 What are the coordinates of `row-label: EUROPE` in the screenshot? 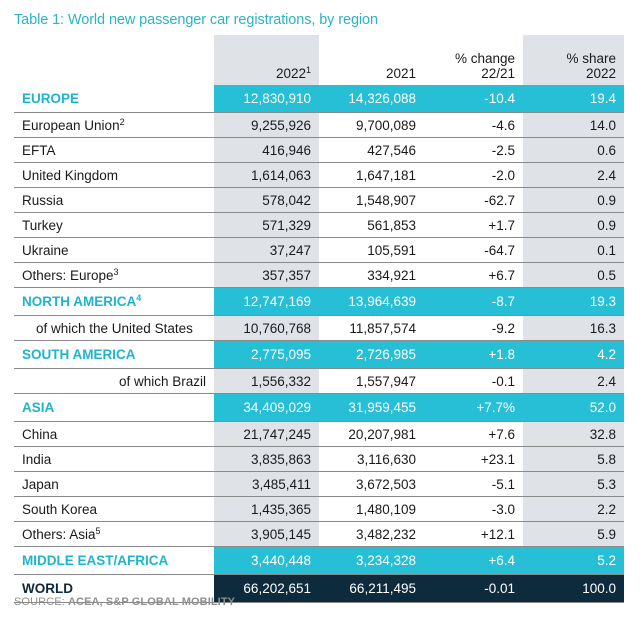 It's located at (114, 99).